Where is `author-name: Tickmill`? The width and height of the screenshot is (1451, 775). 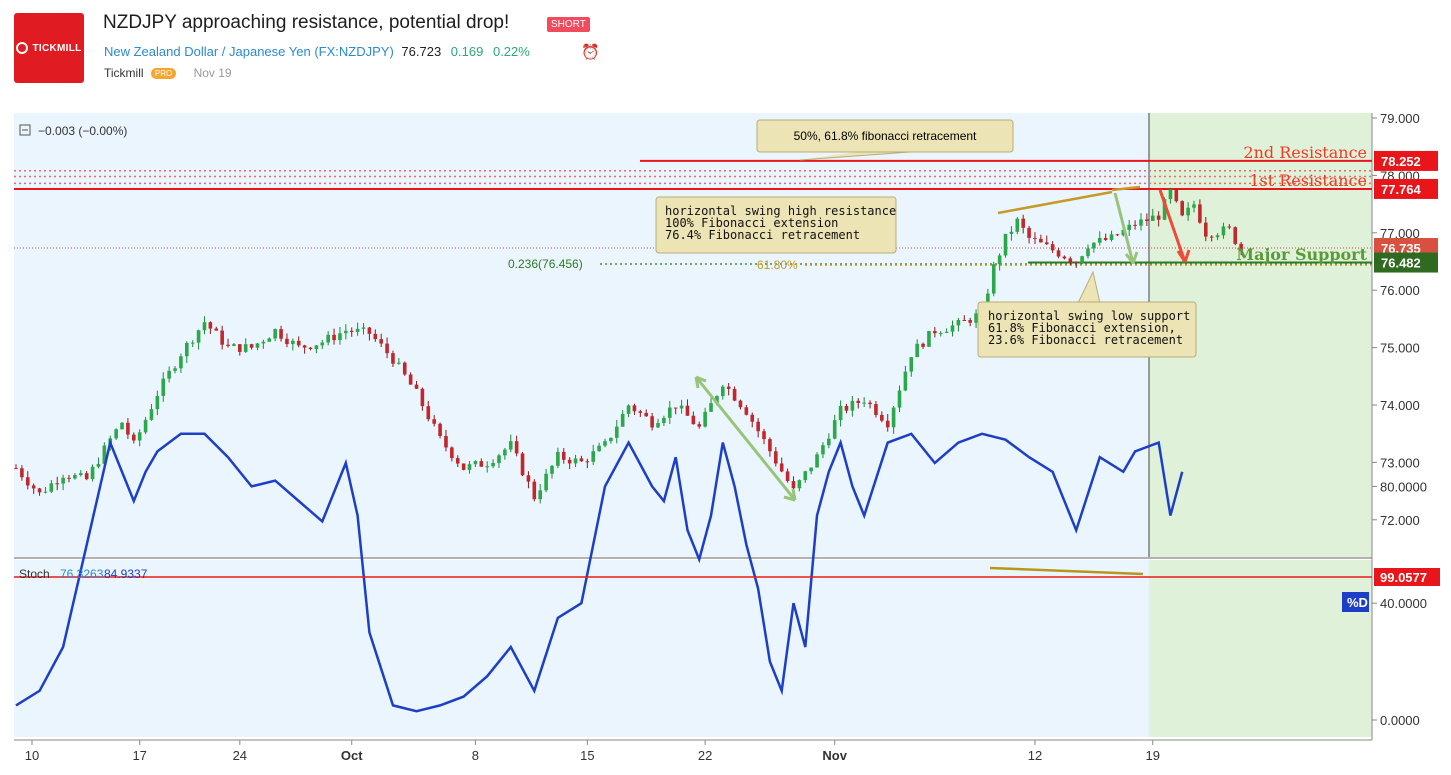
author-name: Tickmill is located at coordinates (124, 73).